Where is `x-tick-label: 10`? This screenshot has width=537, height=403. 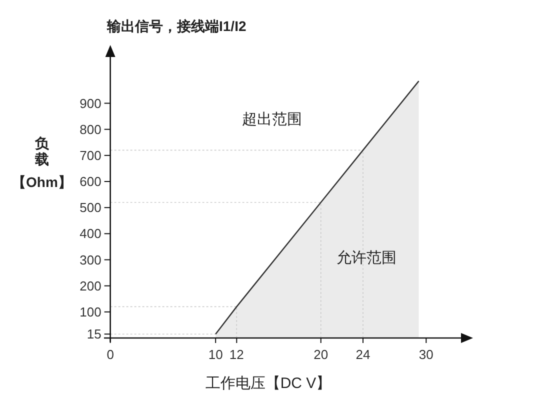 x-tick-label: 10 is located at coordinates (215, 354).